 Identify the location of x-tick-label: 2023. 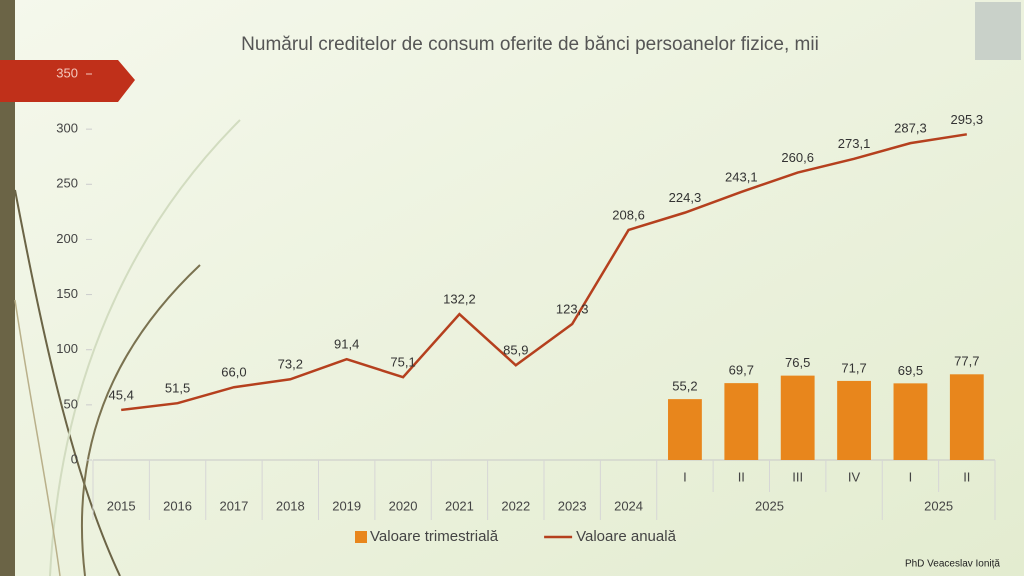
(572, 505).